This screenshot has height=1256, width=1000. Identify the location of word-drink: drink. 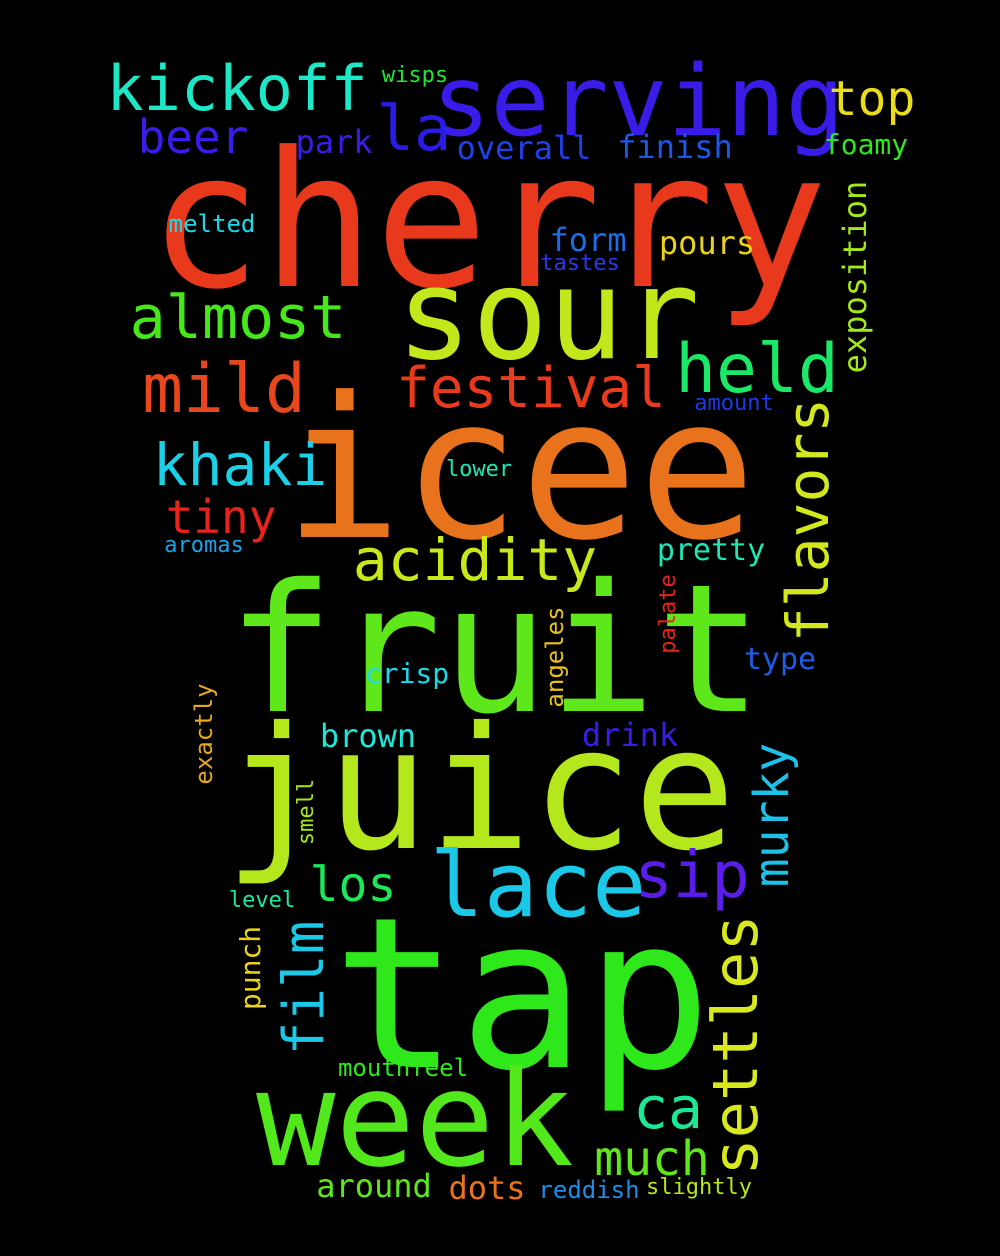
(630, 735).